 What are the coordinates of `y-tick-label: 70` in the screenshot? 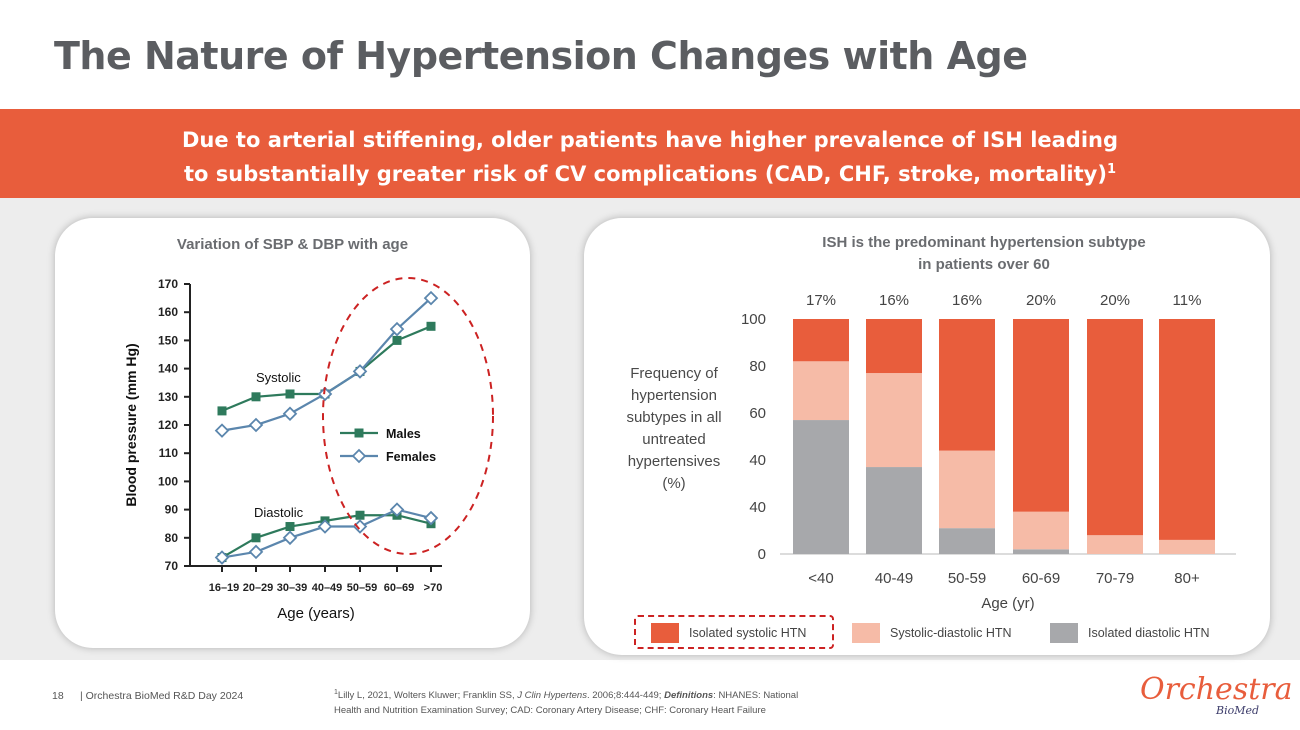 It's located at (172, 566).